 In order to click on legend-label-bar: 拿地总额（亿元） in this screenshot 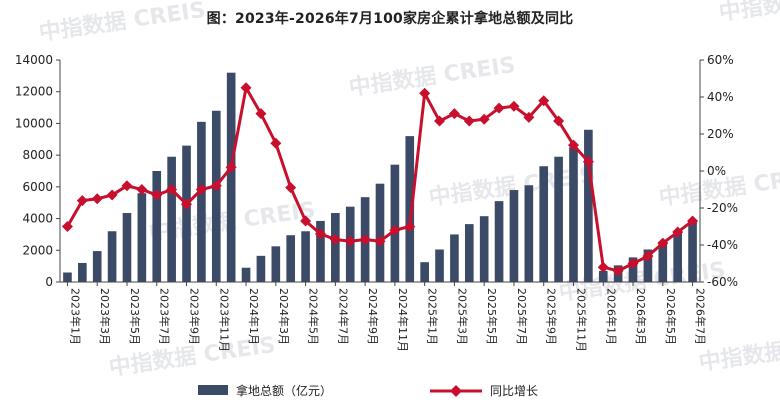, I will do `click(284, 390)`.